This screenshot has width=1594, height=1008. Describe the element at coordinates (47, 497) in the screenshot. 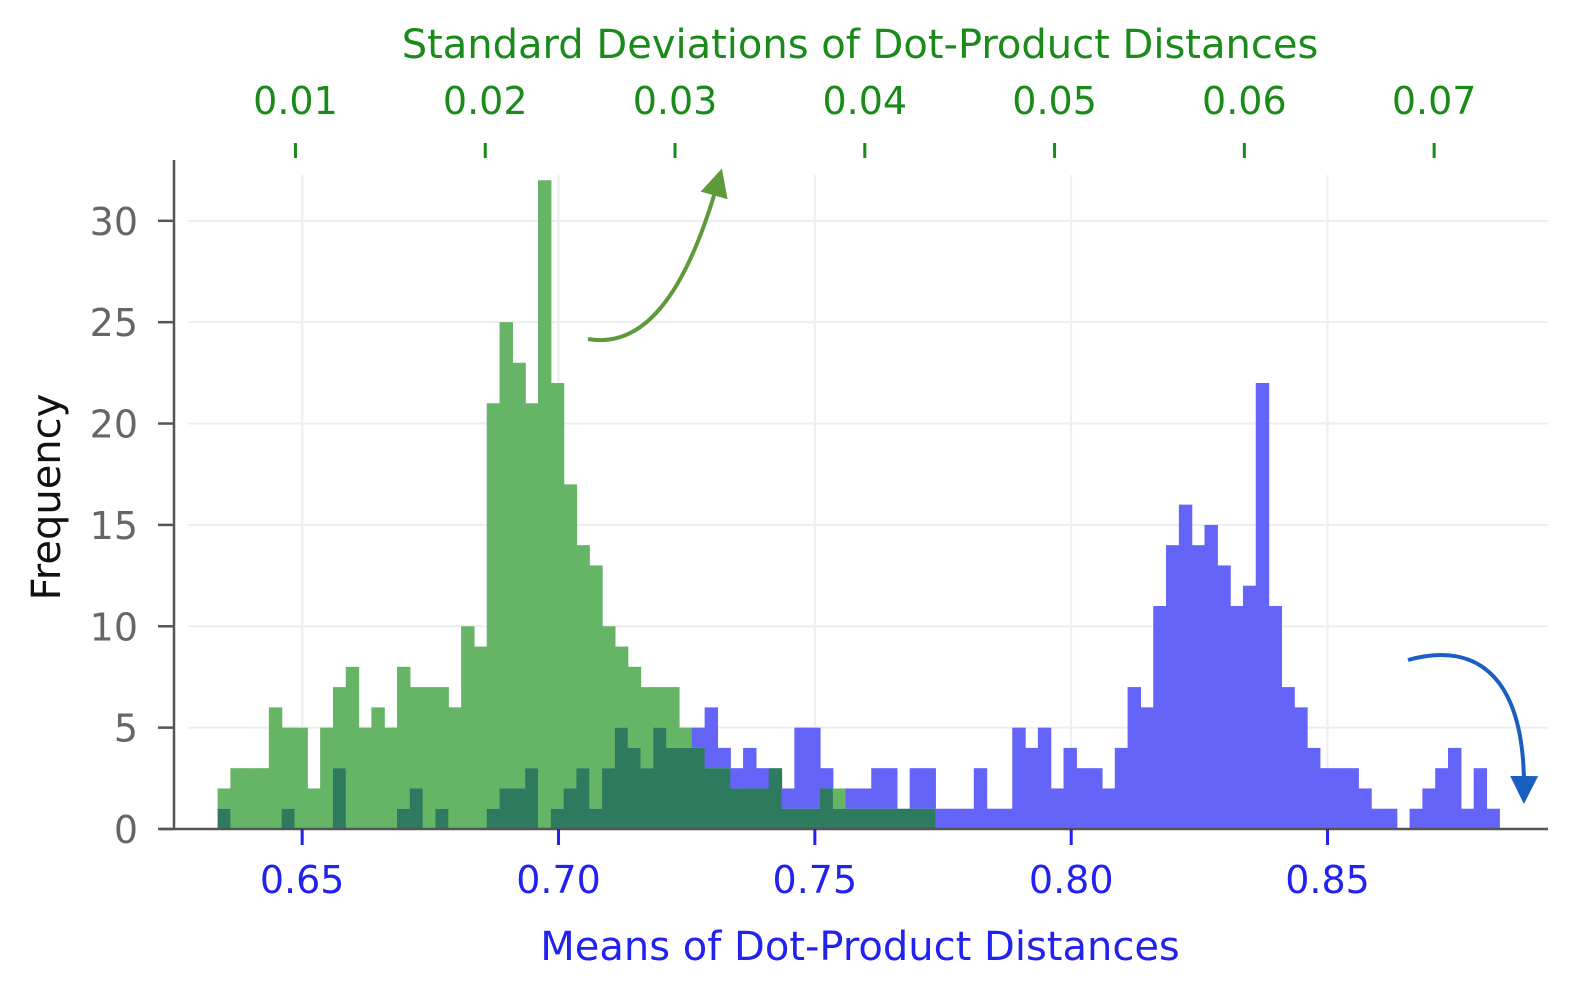

I see `y-axis-title: Frequency` at that location.